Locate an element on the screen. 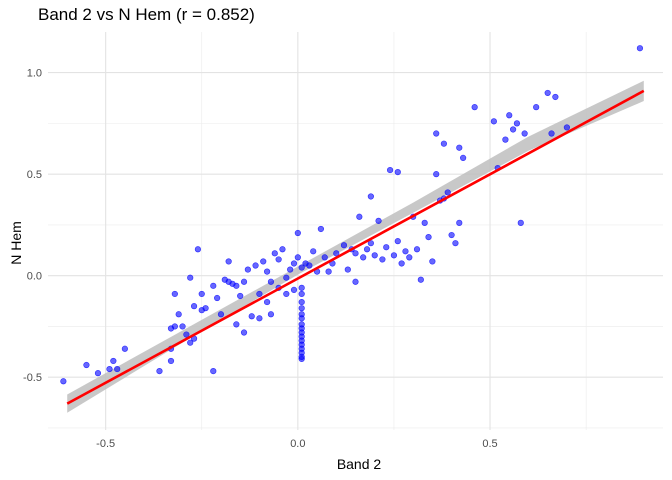 The image size is (672, 480). x-tick-label: 0.5 is located at coordinates (489, 444).